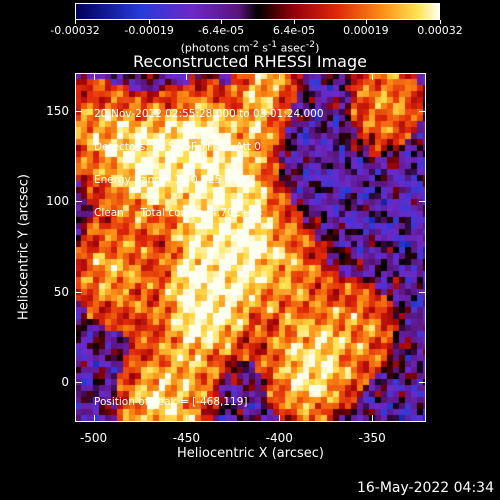  I want to click on x-tick-label-3: -350, so click(372, 438).